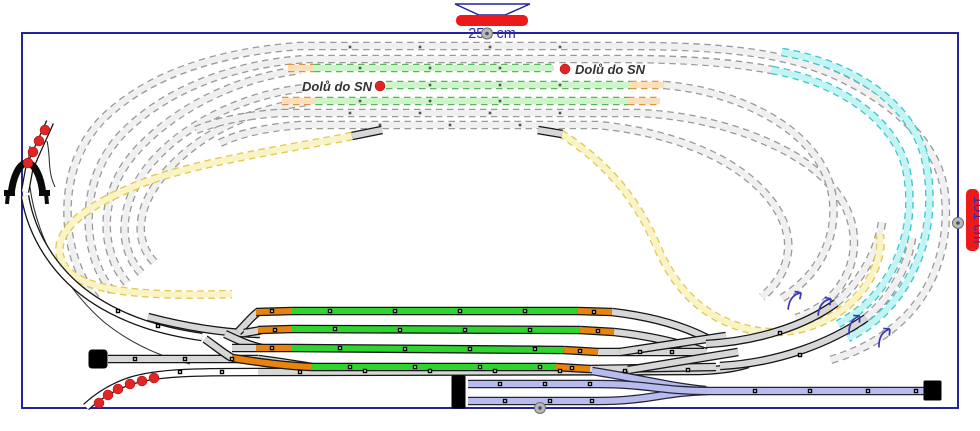 The width and height of the screenshot is (980, 431). I want to click on annotation-descend-right: Dolů do SN, so click(602, 69).